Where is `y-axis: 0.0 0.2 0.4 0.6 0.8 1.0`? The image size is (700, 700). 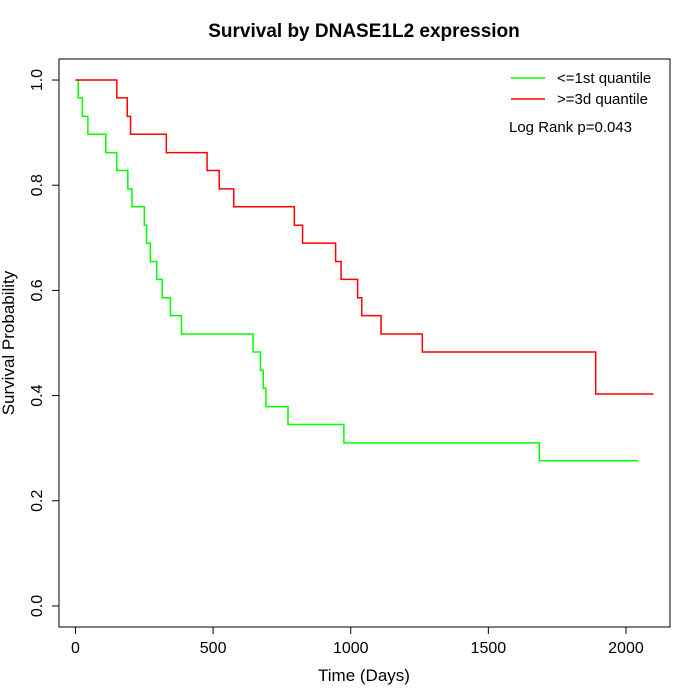
y-axis: 0.0 0.2 0.4 0.6 0.8 1.0 is located at coordinates (44, 343).